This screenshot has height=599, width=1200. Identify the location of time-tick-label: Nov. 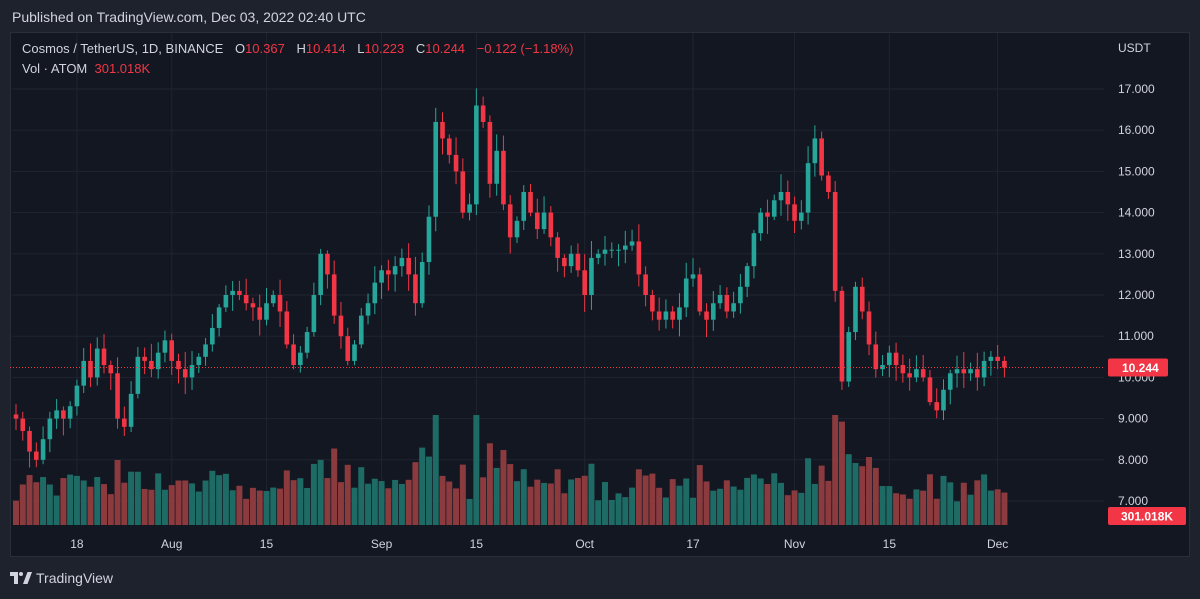
(794, 544).